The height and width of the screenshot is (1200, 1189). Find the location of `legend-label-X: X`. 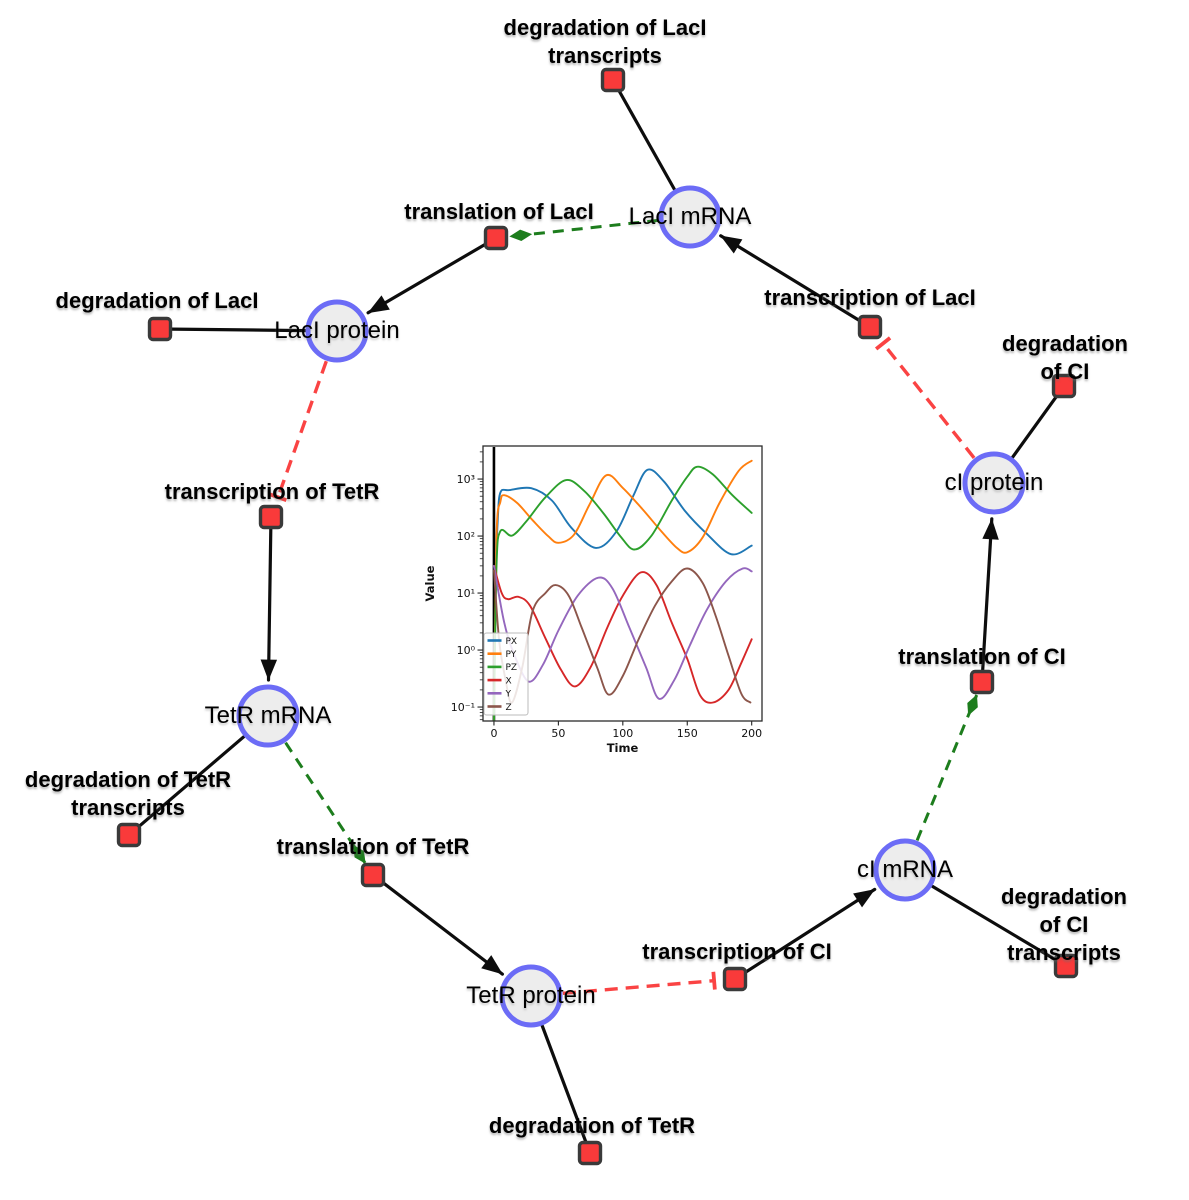

legend-label-X: X is located at coordinates (509, 681).